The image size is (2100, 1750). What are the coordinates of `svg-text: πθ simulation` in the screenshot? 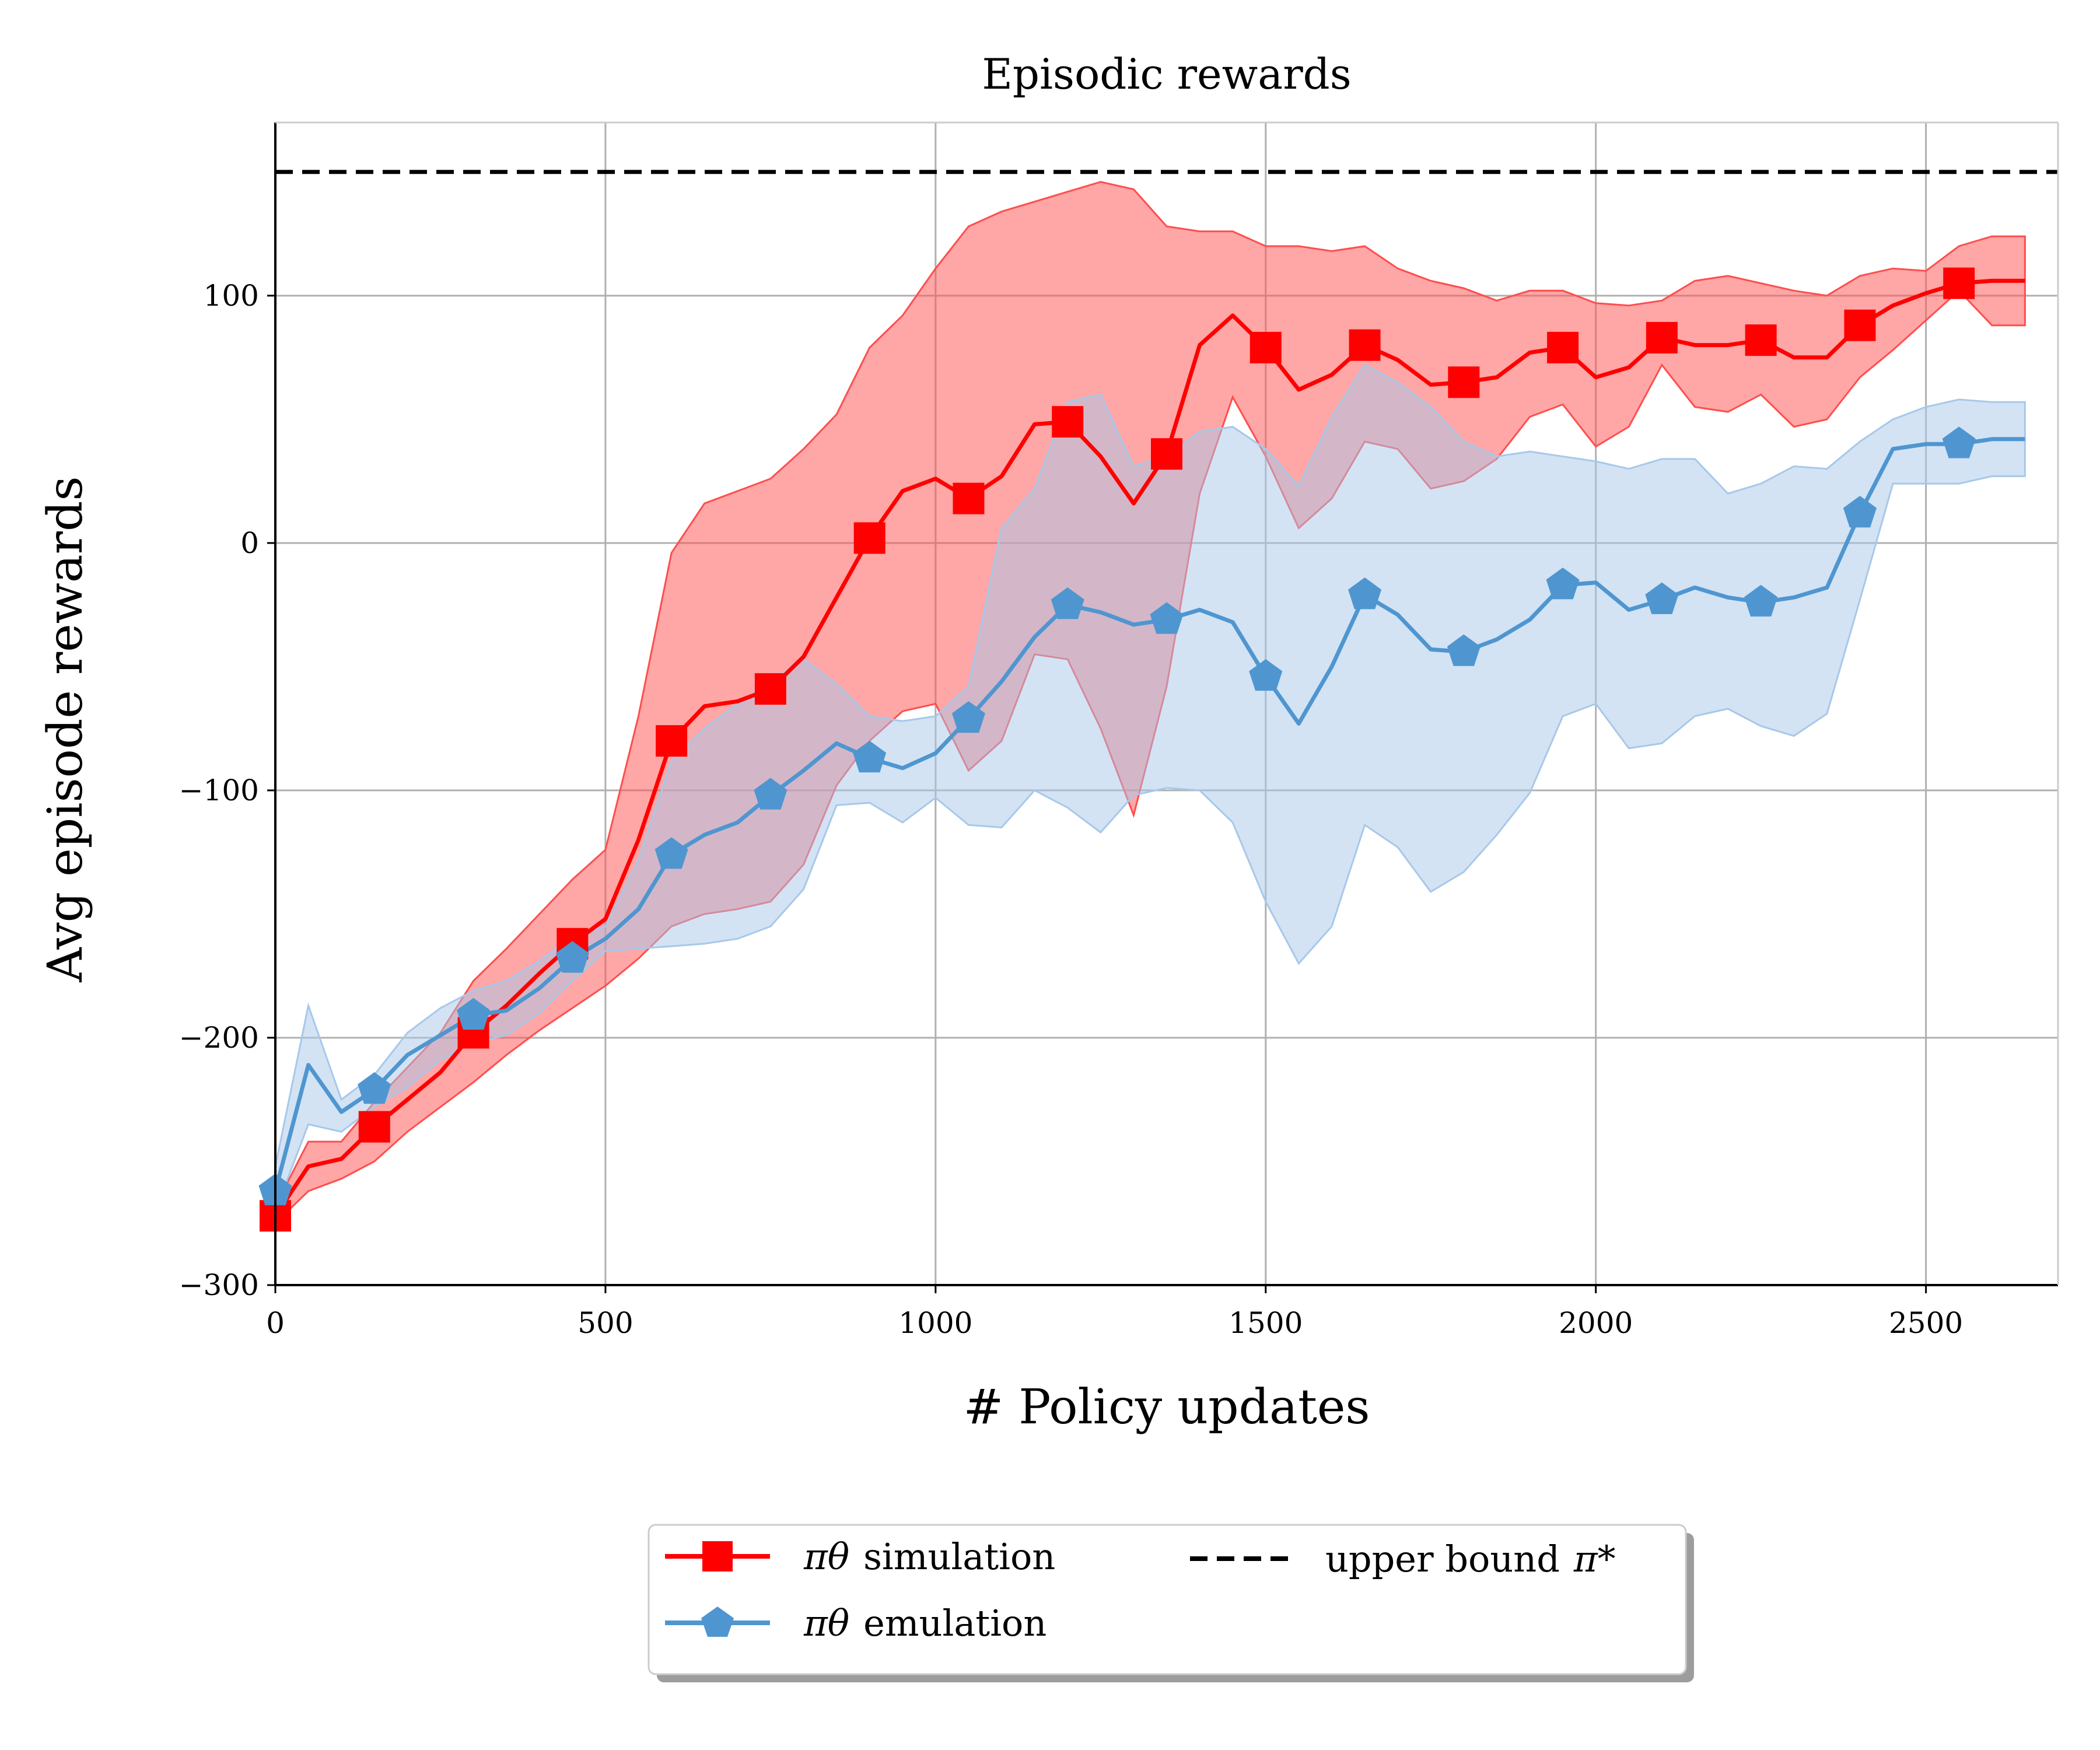 It's located at (929, 1556).